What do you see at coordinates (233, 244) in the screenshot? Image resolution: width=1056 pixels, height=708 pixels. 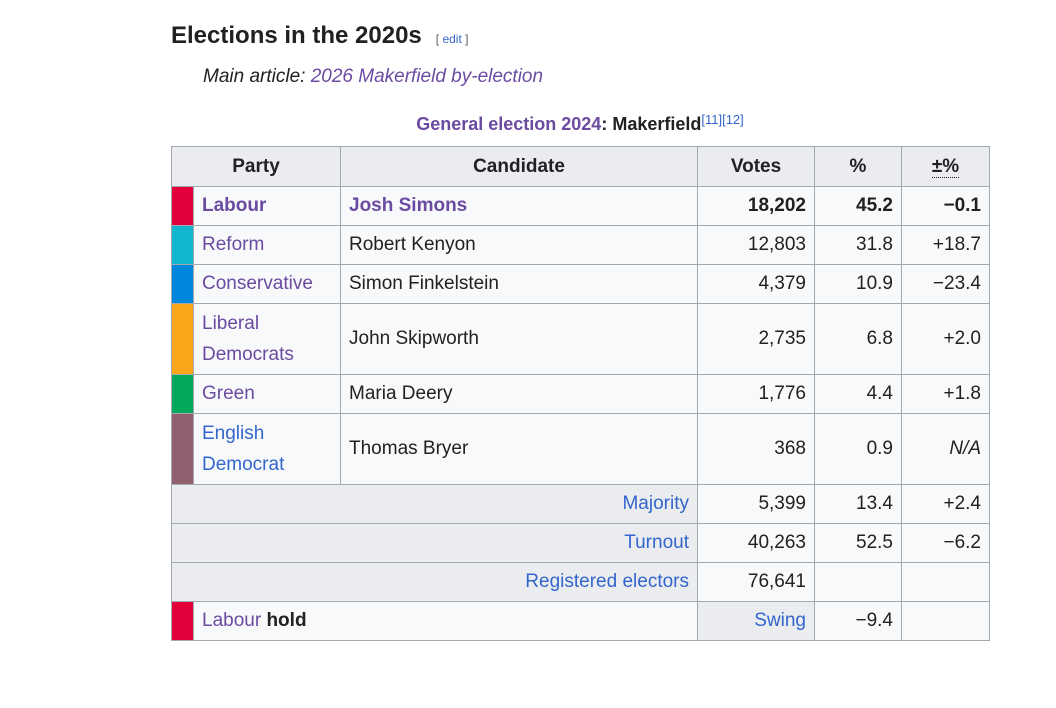 I see `party-link: Reform` at bounding box center [233, 244].